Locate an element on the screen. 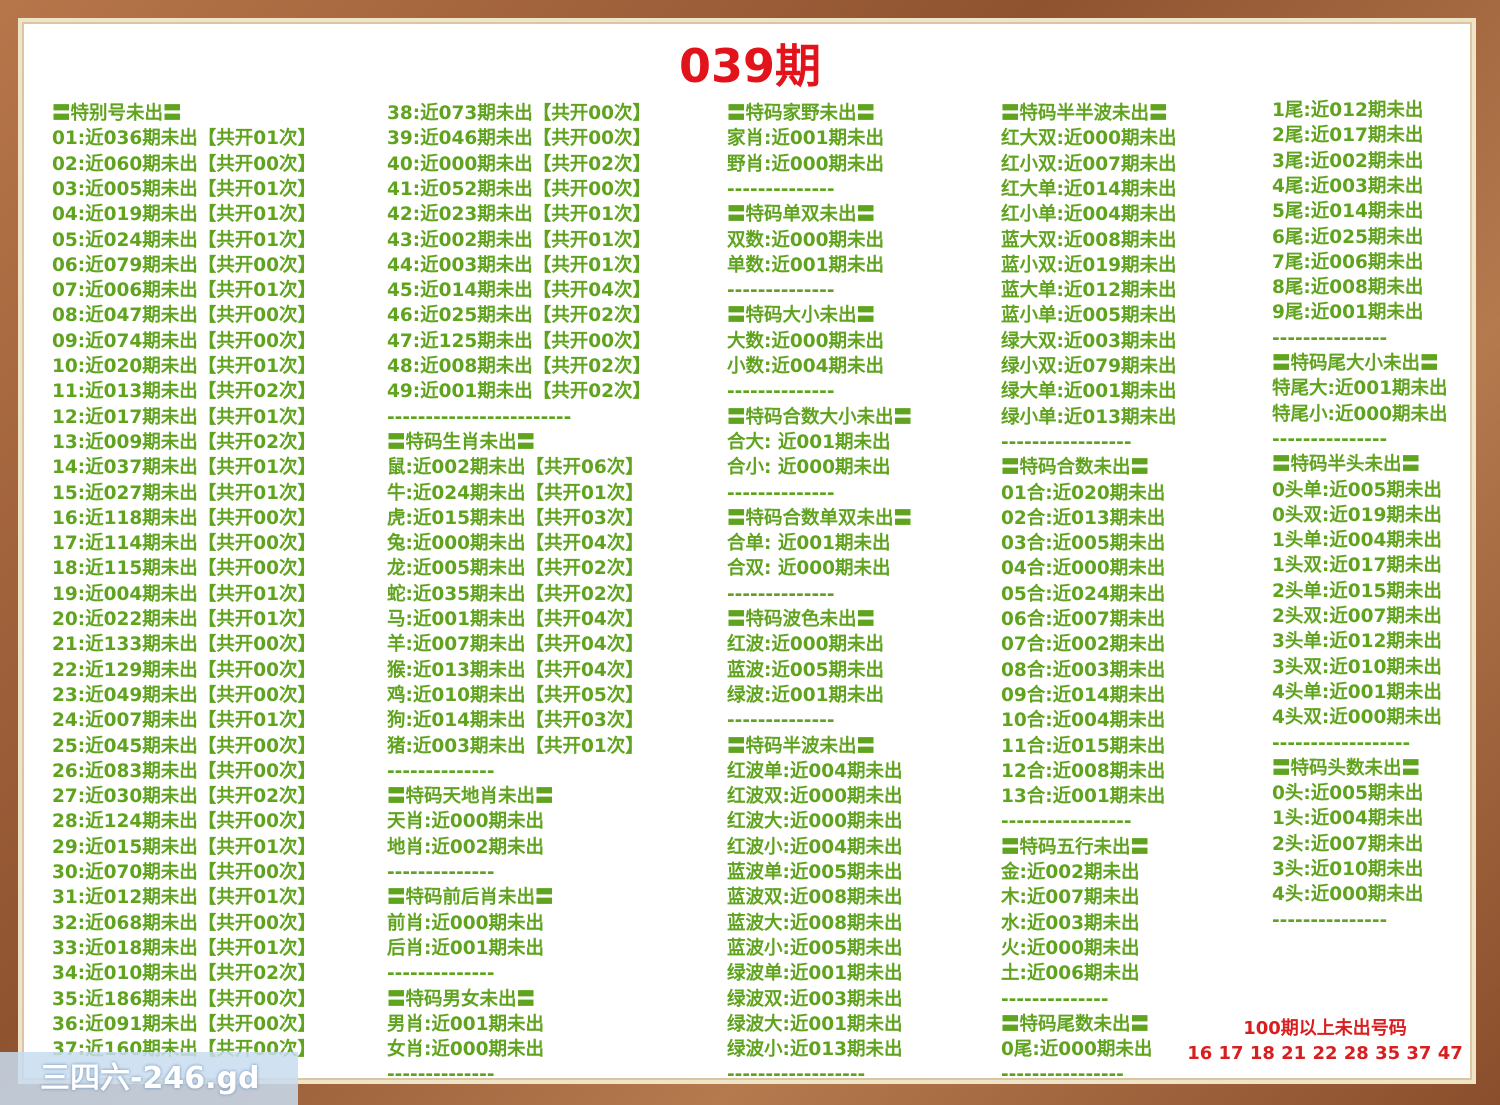 The width and height of the screenshot is (1500, 1105). text-line: 0头双:近019期未出 is located at coordinates (1357, 515).